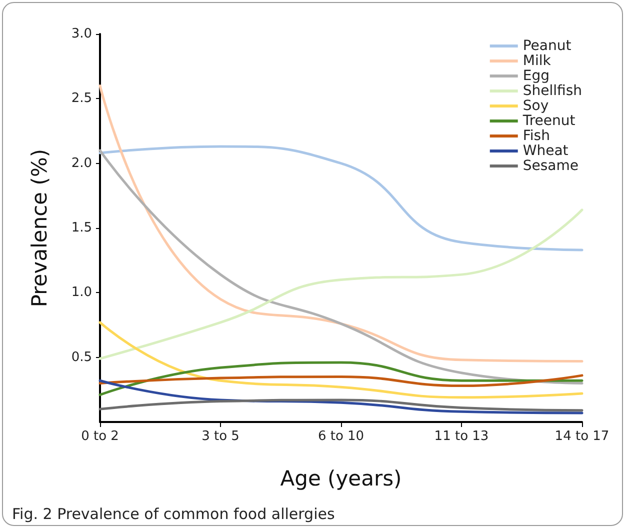 This screenshot has width=627, height=530. Describe the element at coordinates (81, 292) in the screenshot. I see `y-tick-label: 1.0` at that location.